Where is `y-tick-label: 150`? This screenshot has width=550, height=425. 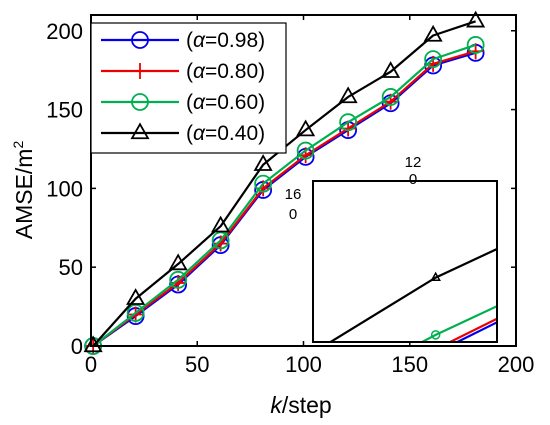
y-tick-label: 150 is located at coordinates (64, 110).